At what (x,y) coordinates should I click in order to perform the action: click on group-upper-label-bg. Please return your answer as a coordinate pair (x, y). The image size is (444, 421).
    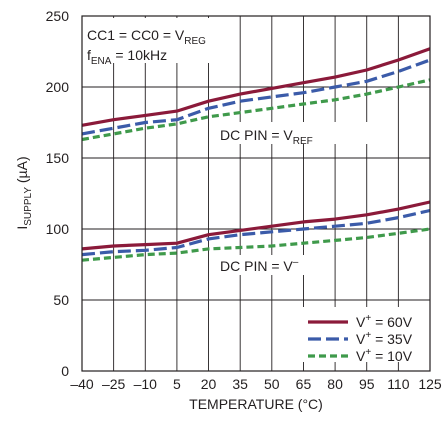
    Looking at the image, I should click on (293, 133).